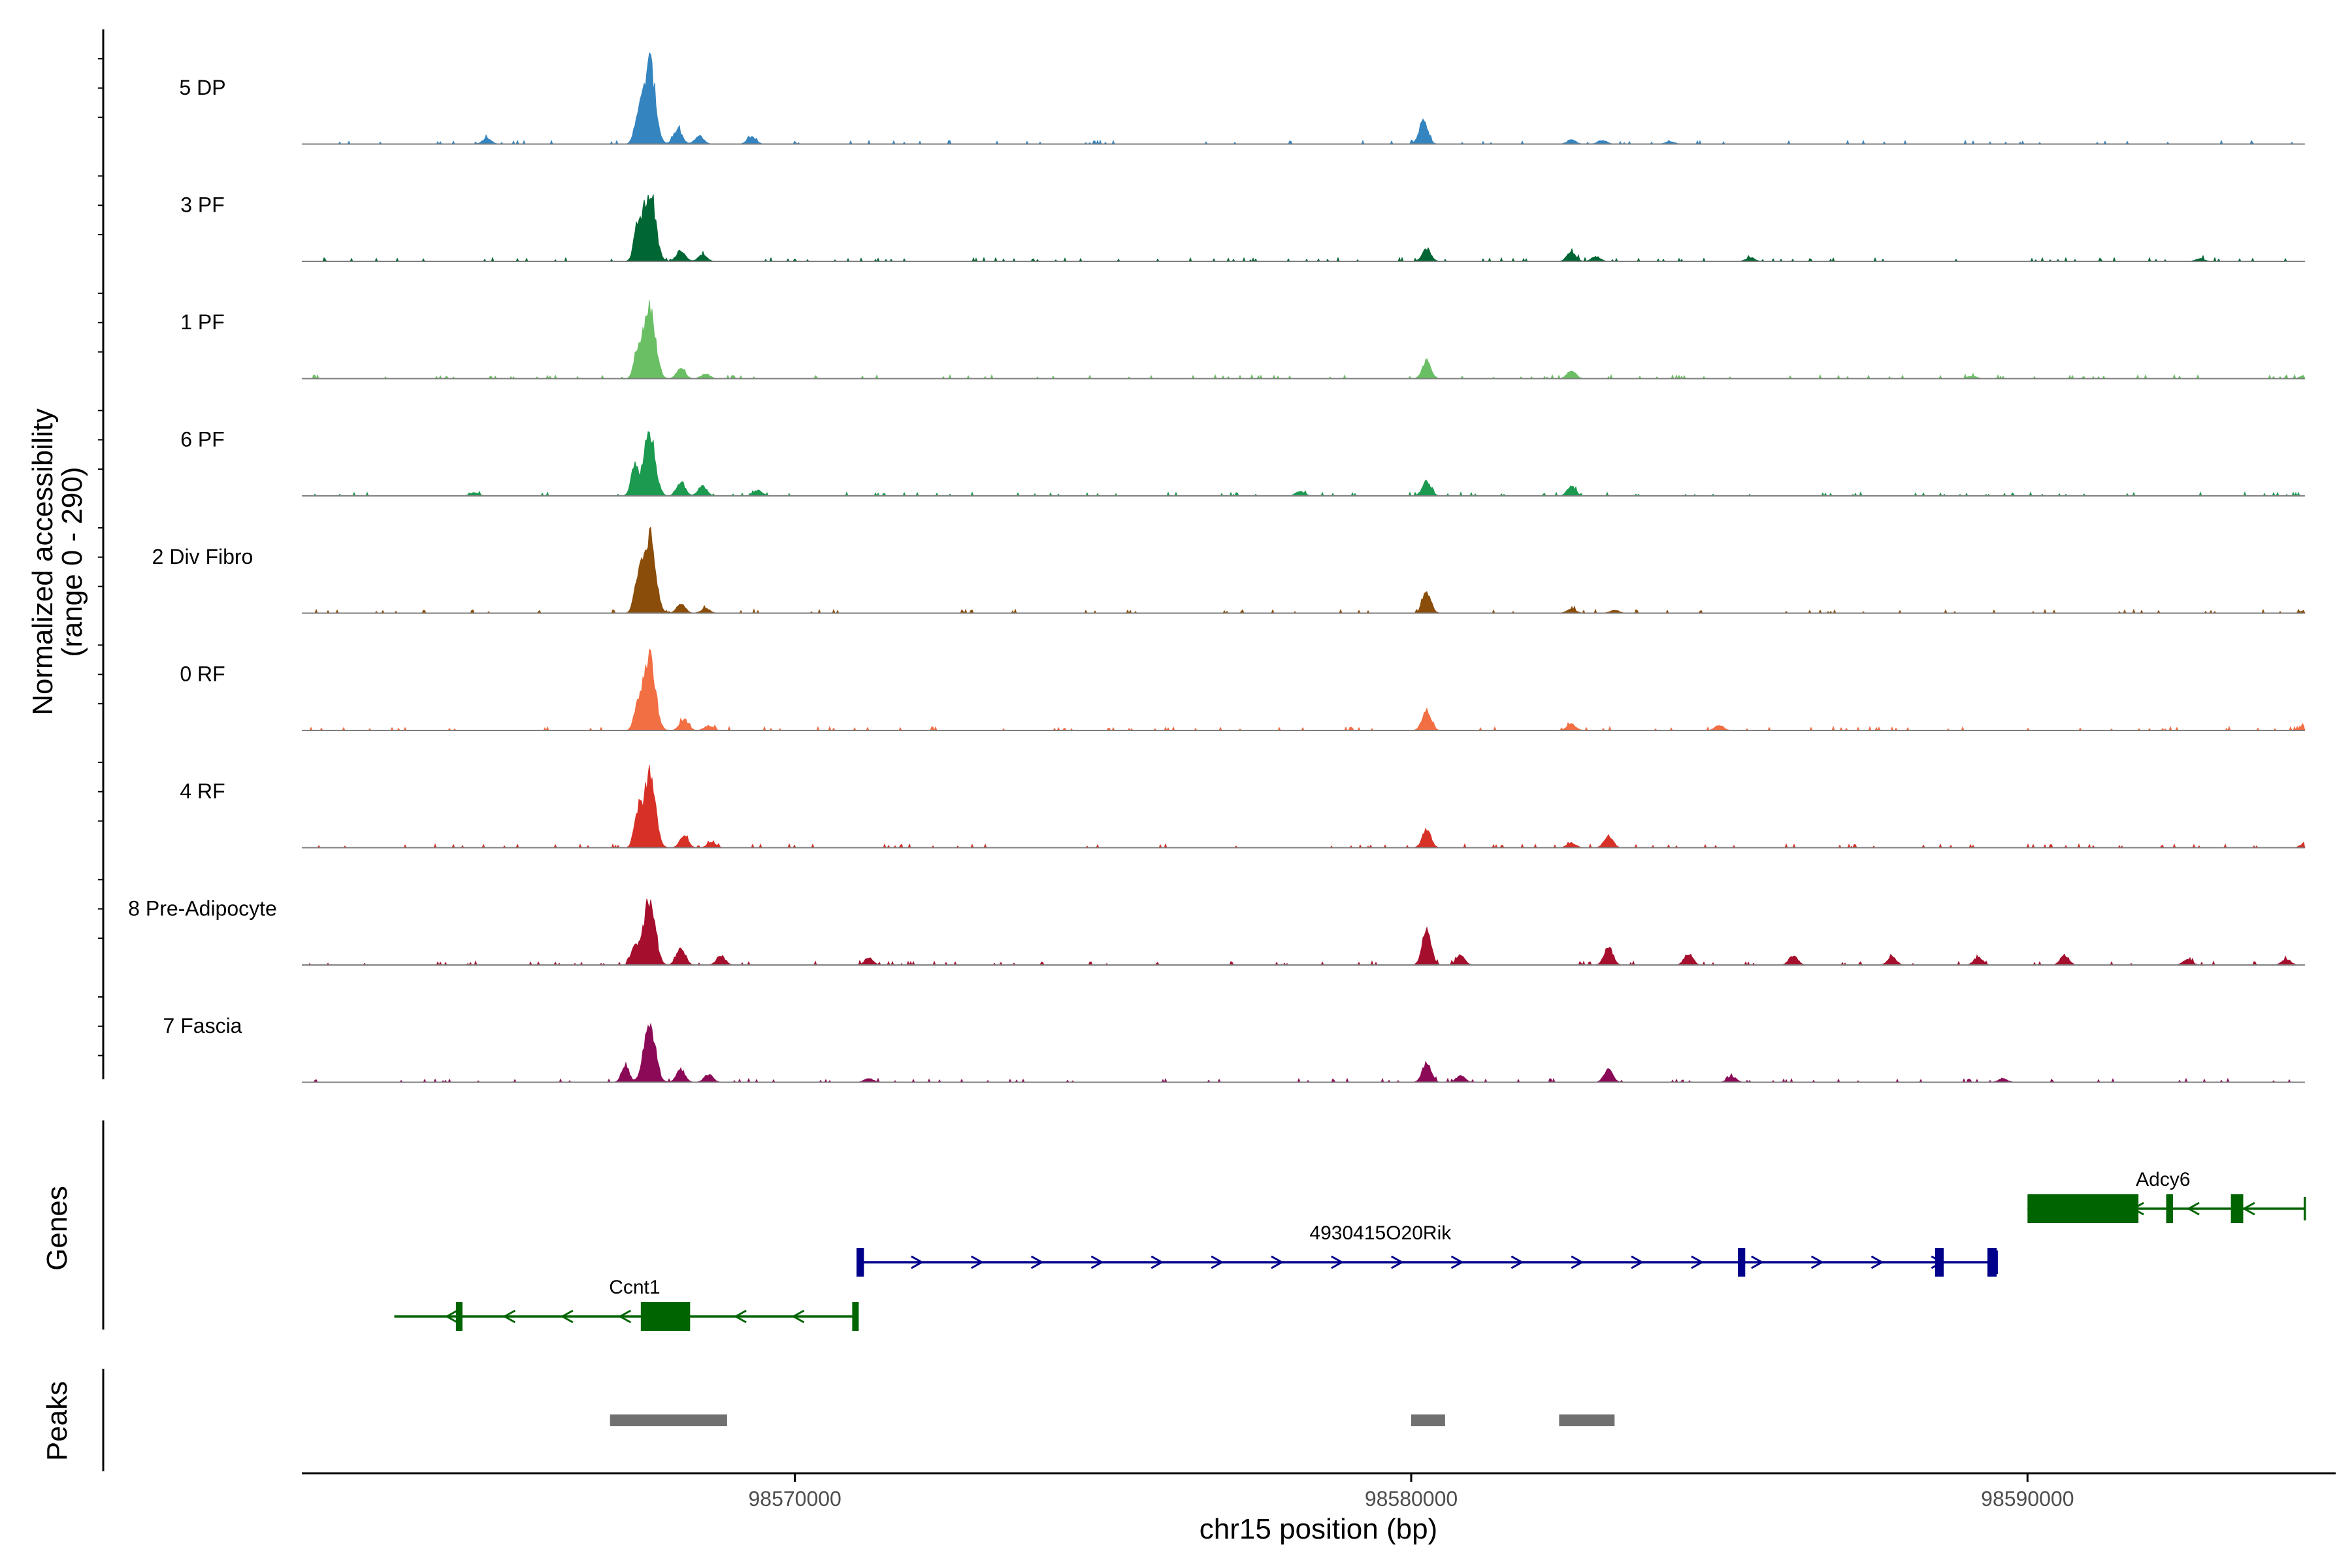 This screenshot has width=2352, height=1568. What do you see at coordinates (2027, 1499) in the screenshot?
I see `x-tick-label: 98590000` at bounding box center [2027, 1499].